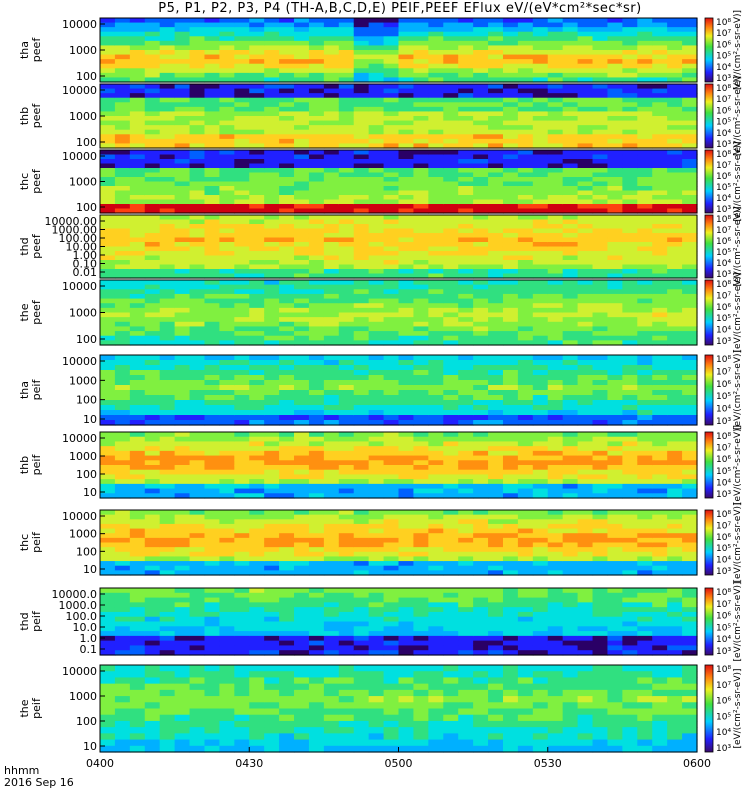 The width and height of the screenshot is (750, 800). Describe the element at coordinates (723, 472) in the screenshot. I see `colorbar-tick-label: 10⁵` at that location.